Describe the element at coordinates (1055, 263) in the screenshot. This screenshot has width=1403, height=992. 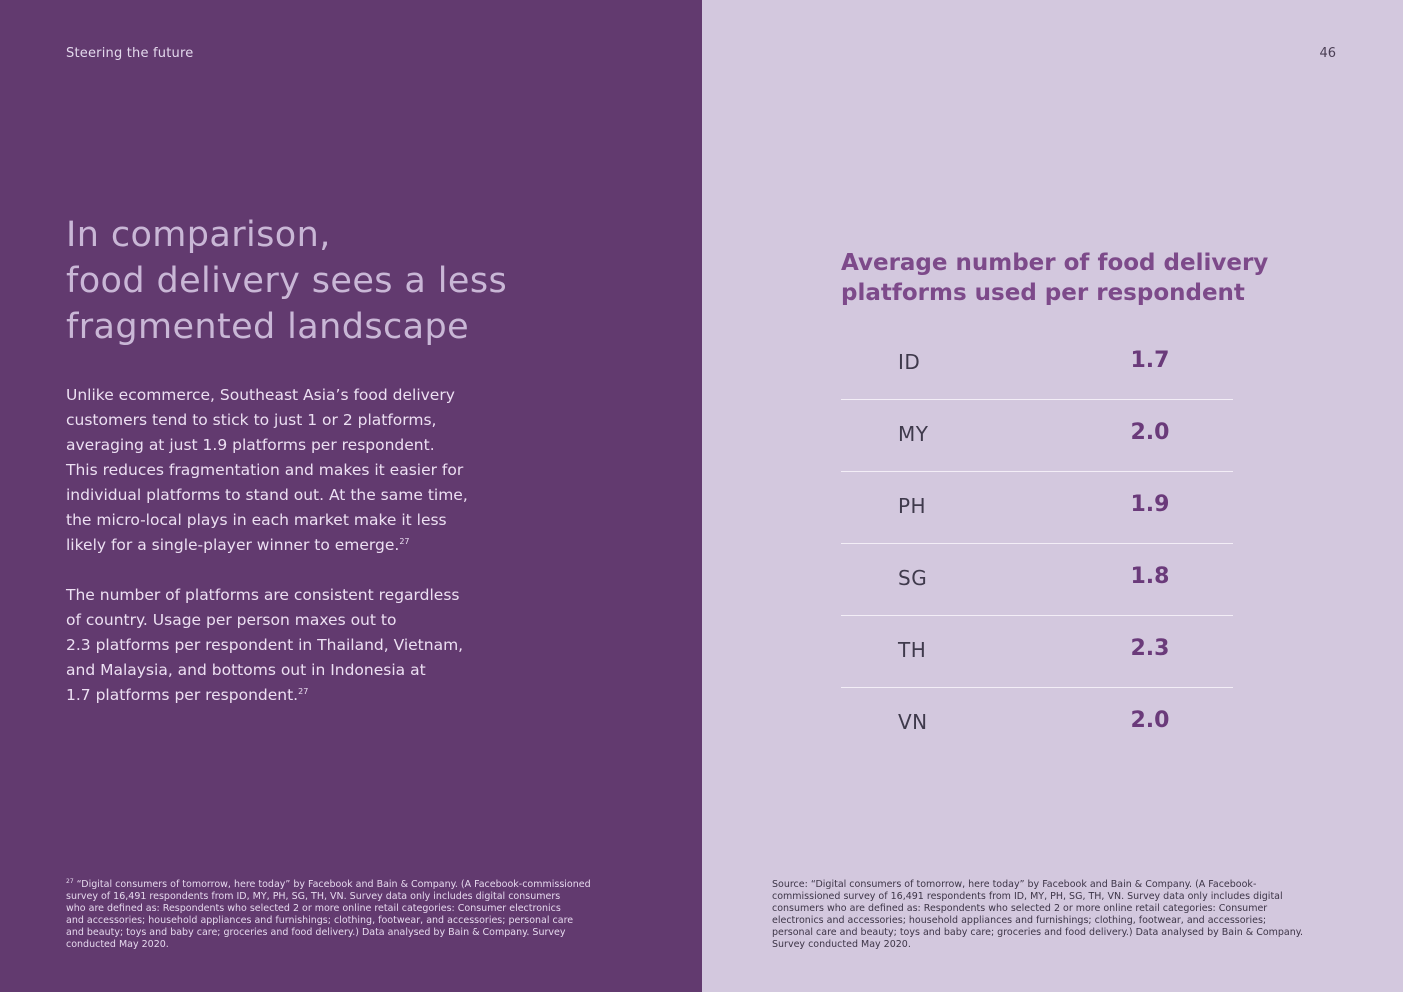
I see `chart-title-line: Average number of food delivery` at that location.